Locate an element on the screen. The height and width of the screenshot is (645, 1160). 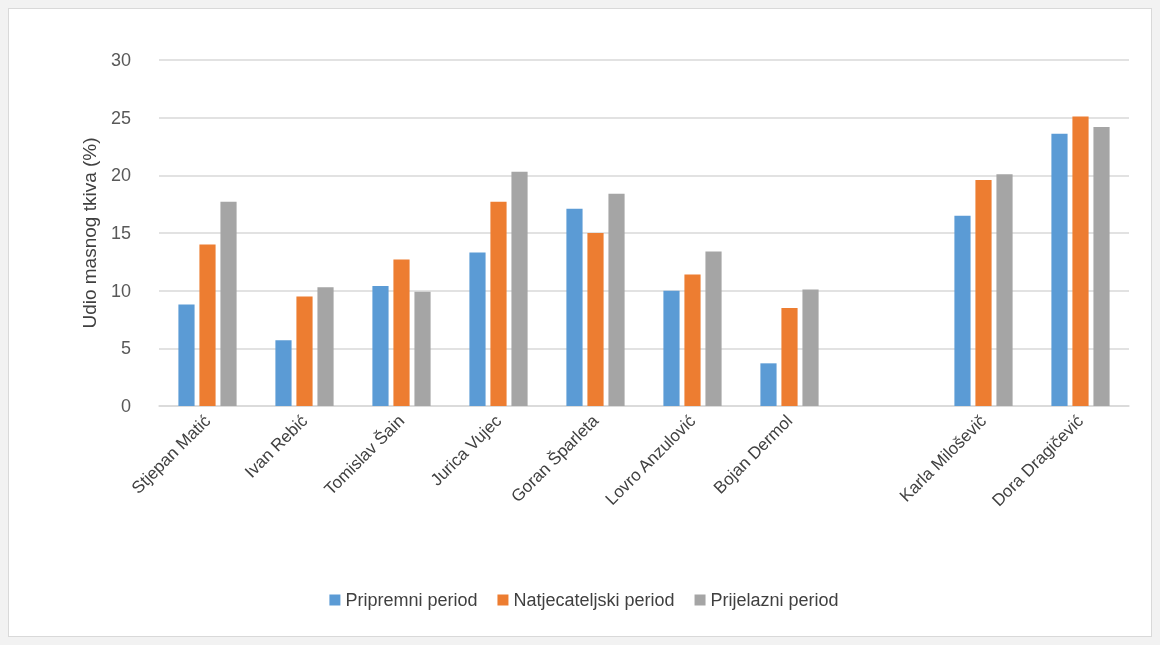
y-tick-label: 0 is located at coordinates (125, 406).